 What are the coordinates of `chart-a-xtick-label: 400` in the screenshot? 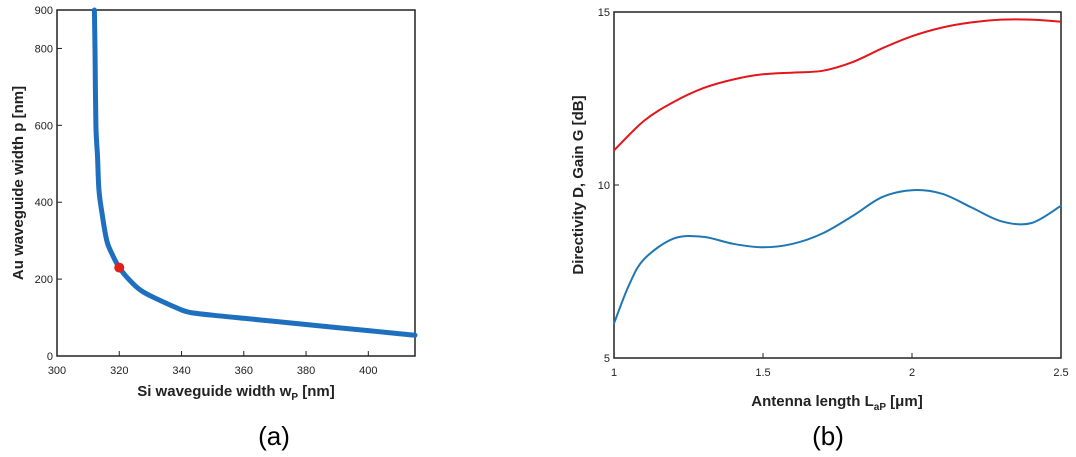 It's located at (368, 371).